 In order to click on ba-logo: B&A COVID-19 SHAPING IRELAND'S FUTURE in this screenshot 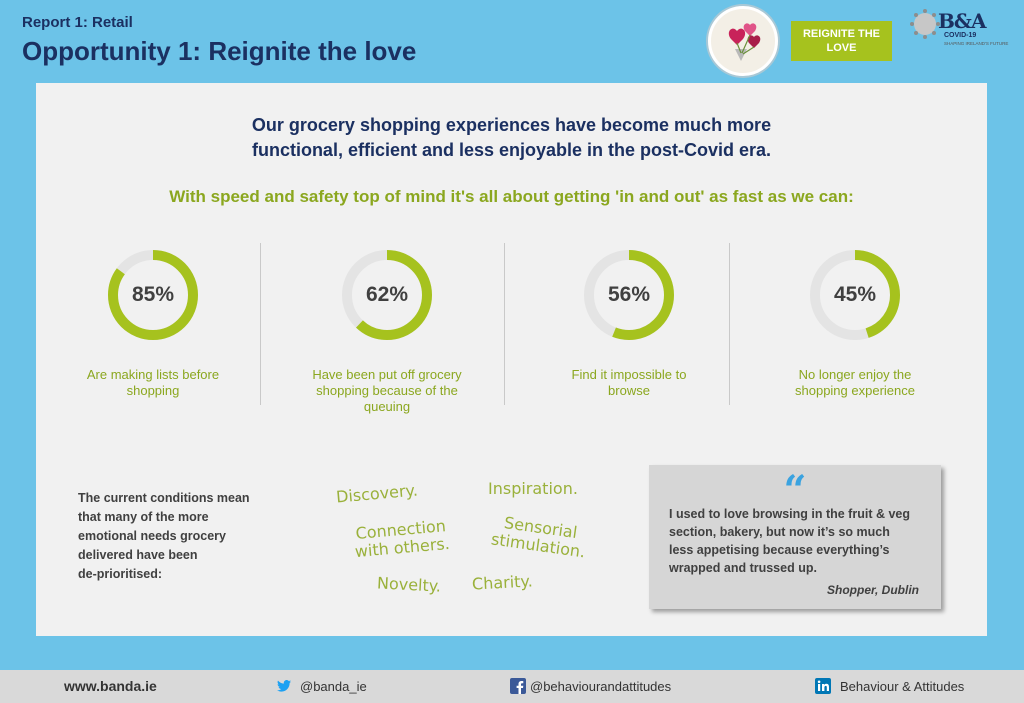, I will do `click(960, 30)`.